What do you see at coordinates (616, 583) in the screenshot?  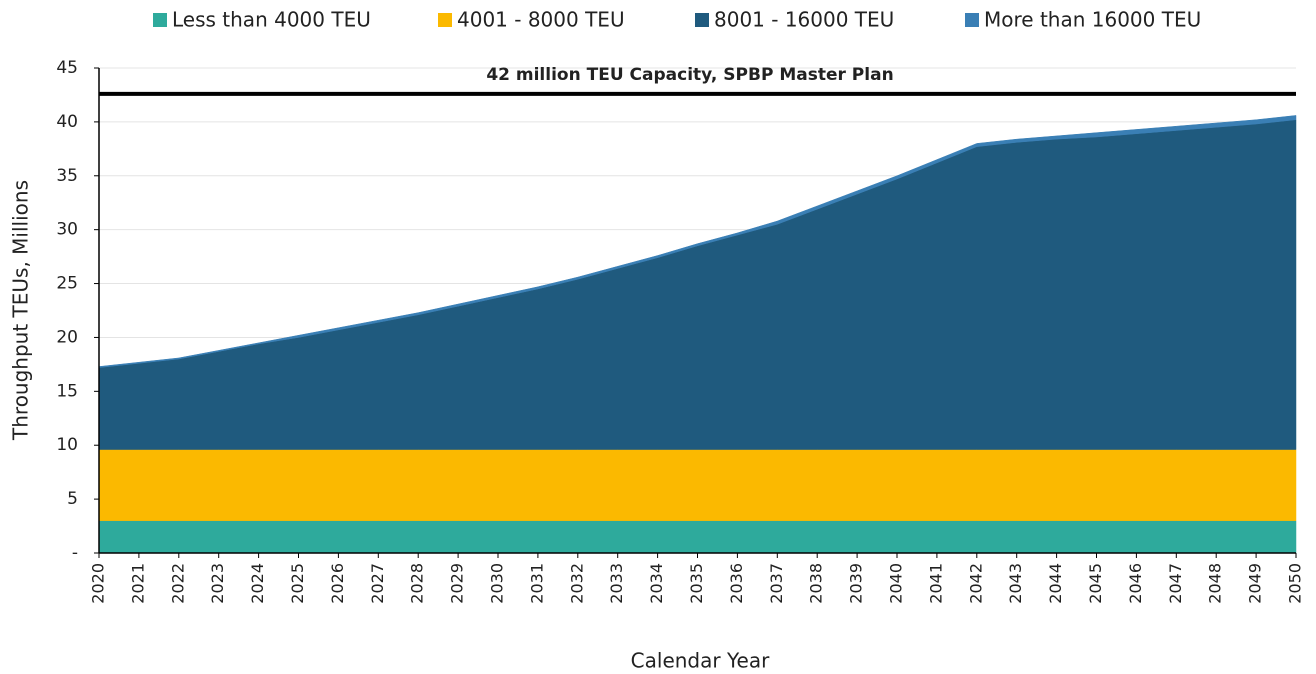 I see `x-tick-label: 2033` at bounding box center [616, 583].